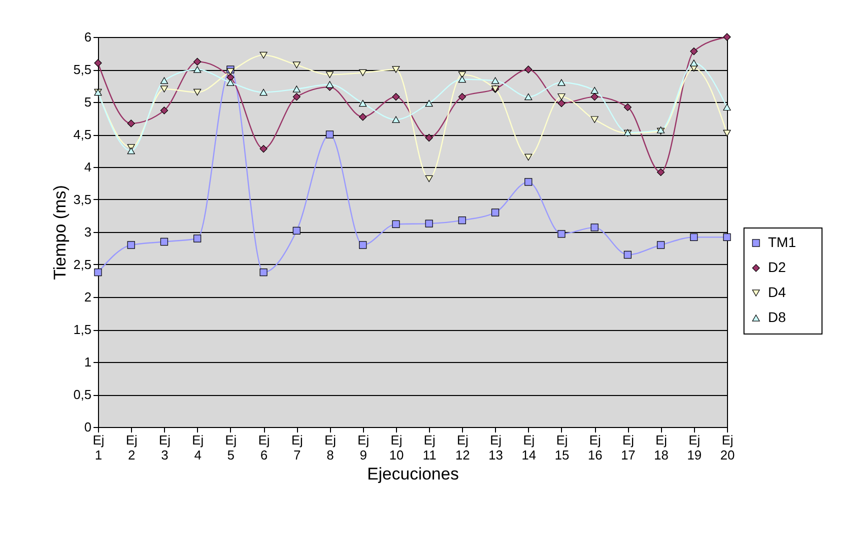 This screenshot has height=537, width=844. What do you see at coordinates (264, 447) in the screenshot?
I see `x-tick-label: Ej 6` at bounding box center [264, 447].